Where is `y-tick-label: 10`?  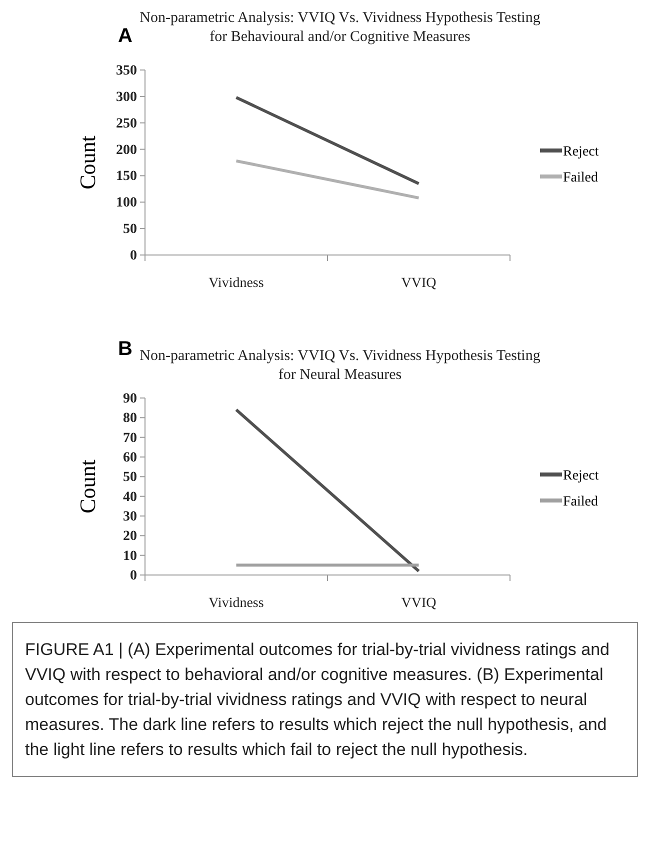
y-tick-label: 10 is located at coordinates (130, 556).